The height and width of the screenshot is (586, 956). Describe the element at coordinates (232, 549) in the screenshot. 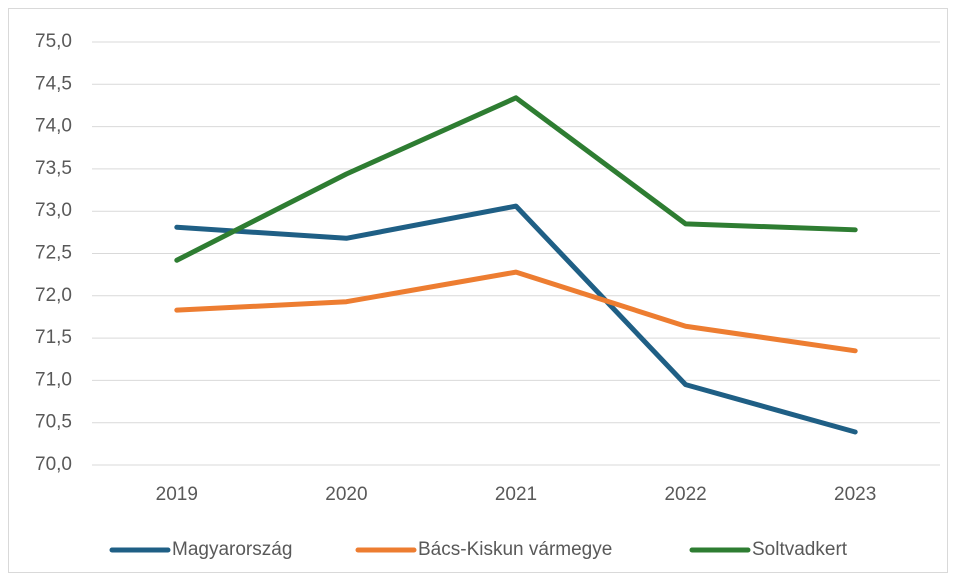

I see `legend-label: Magyarország` at that location.